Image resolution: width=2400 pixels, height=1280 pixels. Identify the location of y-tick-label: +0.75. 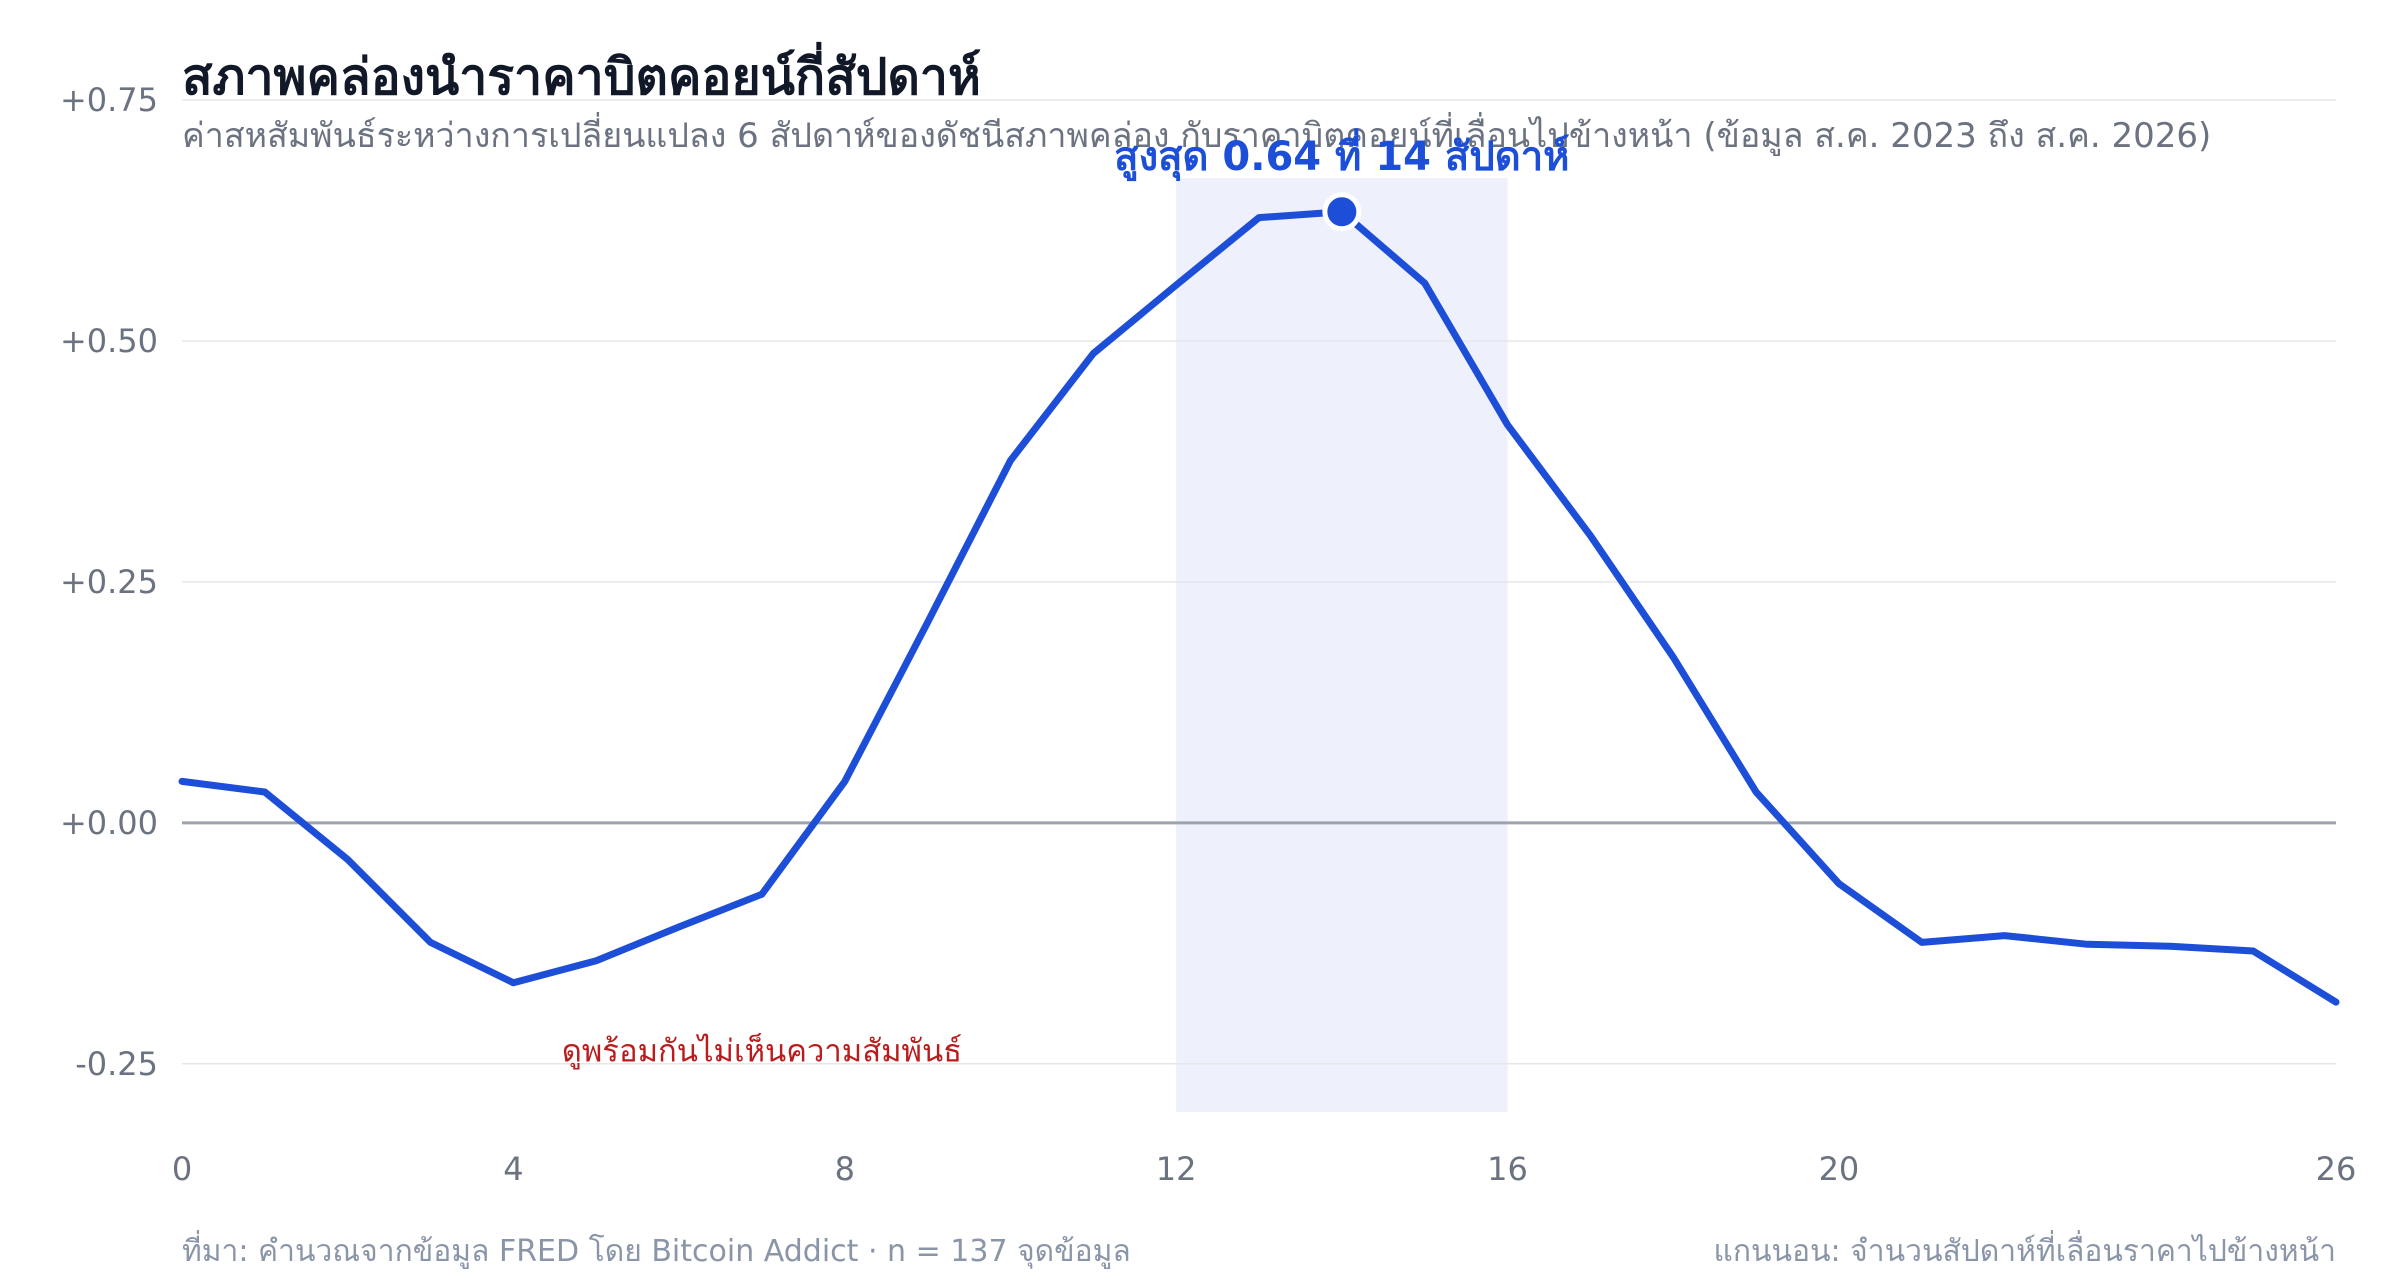
(109, 100).